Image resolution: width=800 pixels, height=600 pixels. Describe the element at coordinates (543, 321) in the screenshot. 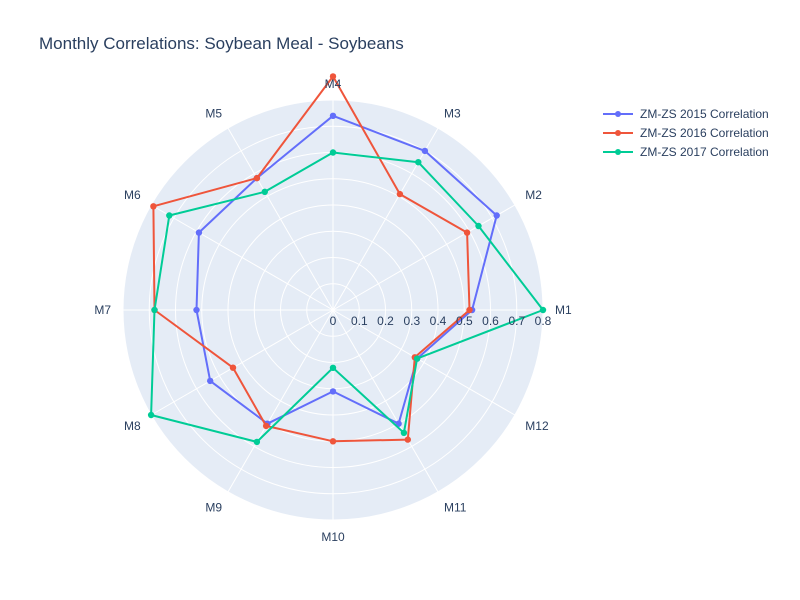

I see `radial-tick-label: 0.8` at that location.